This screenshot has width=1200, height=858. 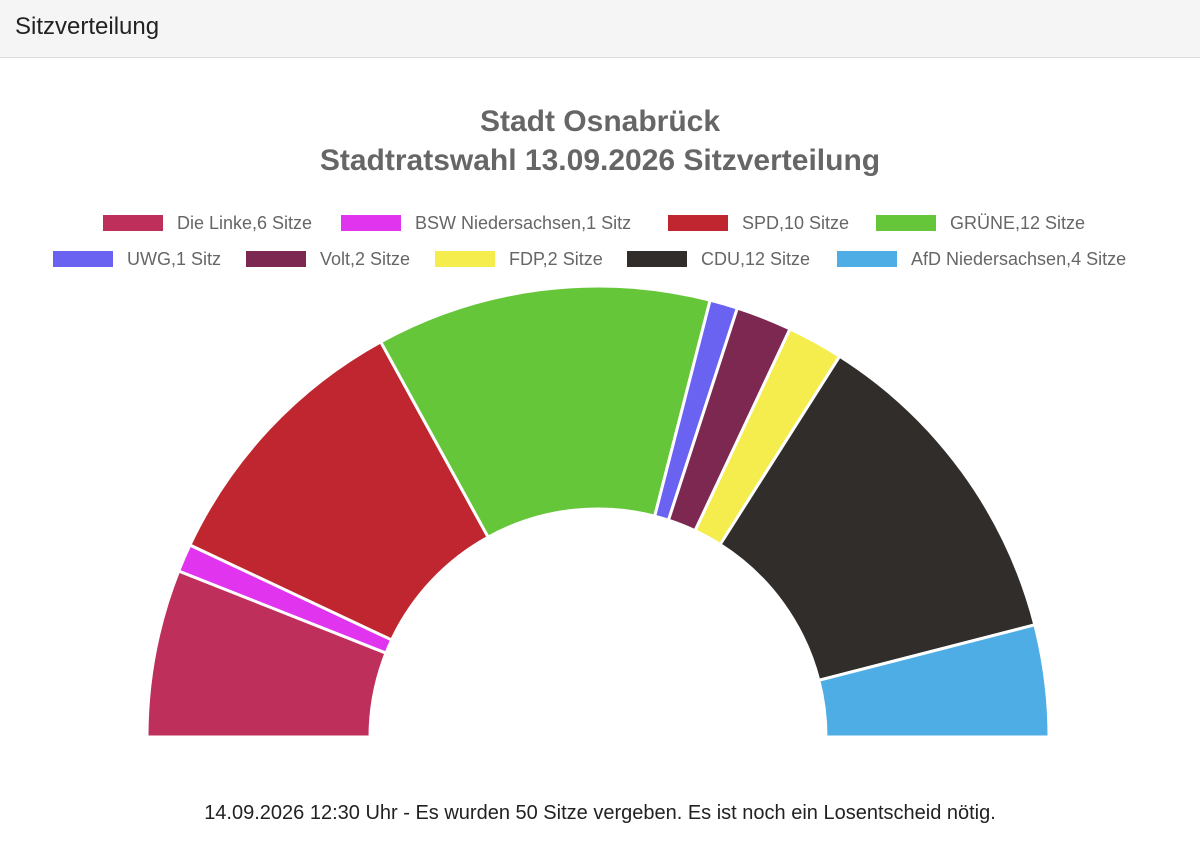 What do you see at coordinates (600, 160) in the screenshot?
I see `chart-subtitle: Stadtratswahl 13.09.2026 Sitzverteilung` at bounding box center [600, 160].